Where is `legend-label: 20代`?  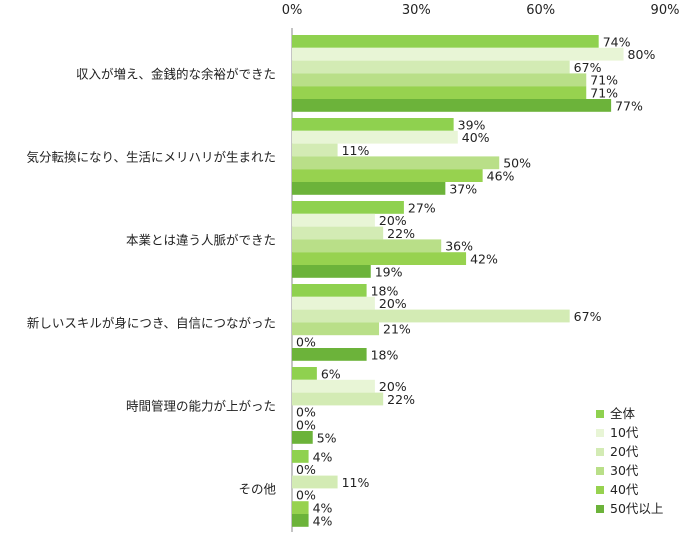 legend-label: 20代 is located at coordinates (624, 451).